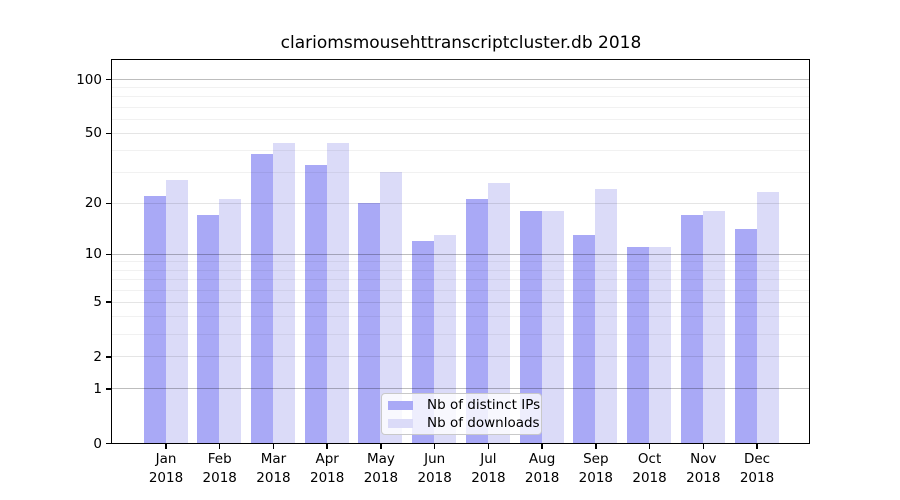  Describe the element at coordinates (434, 446) in the screenshot. I see `x-tick-mark-jun` at that location.